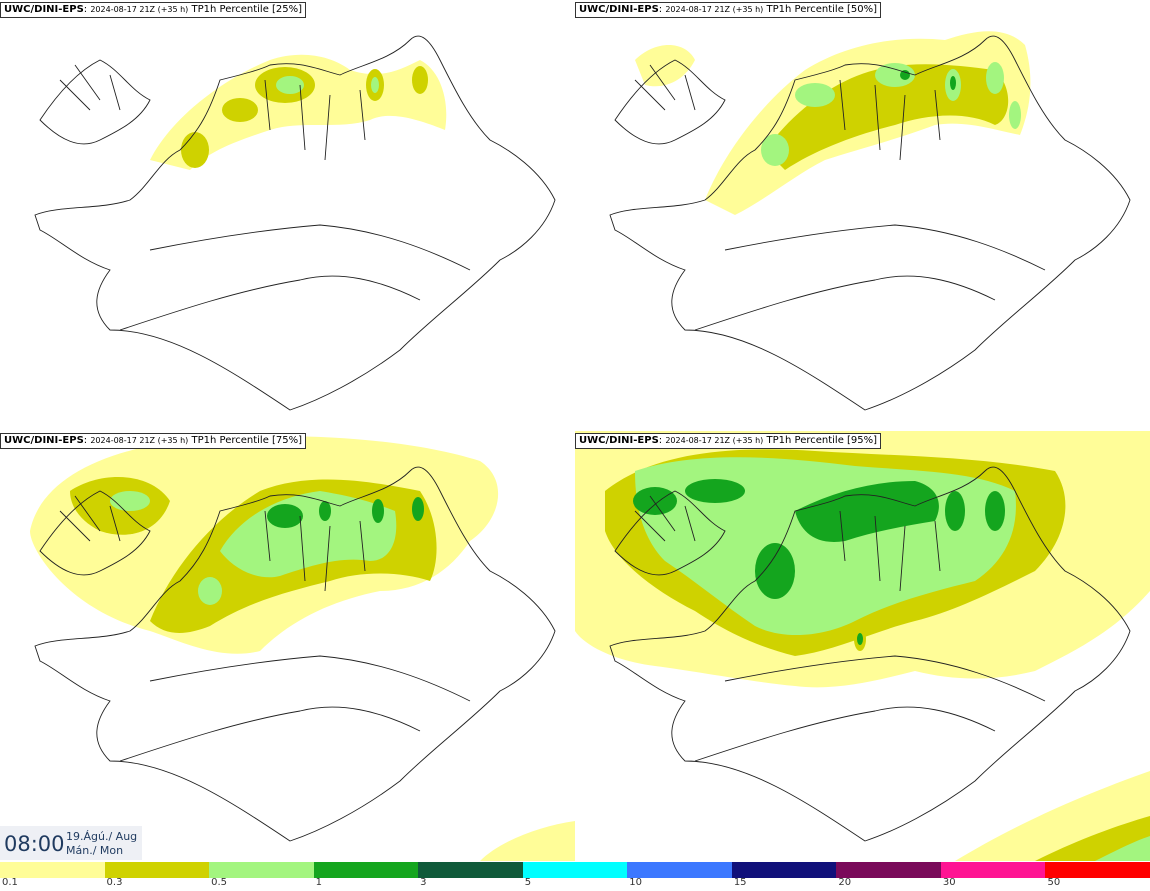 This screenshot has width=1150, height=891. Describe the element at coordinates (102, 836) in the screenshot. I see `valid-date-line1: 19.Ágú./ Aug` at that location.